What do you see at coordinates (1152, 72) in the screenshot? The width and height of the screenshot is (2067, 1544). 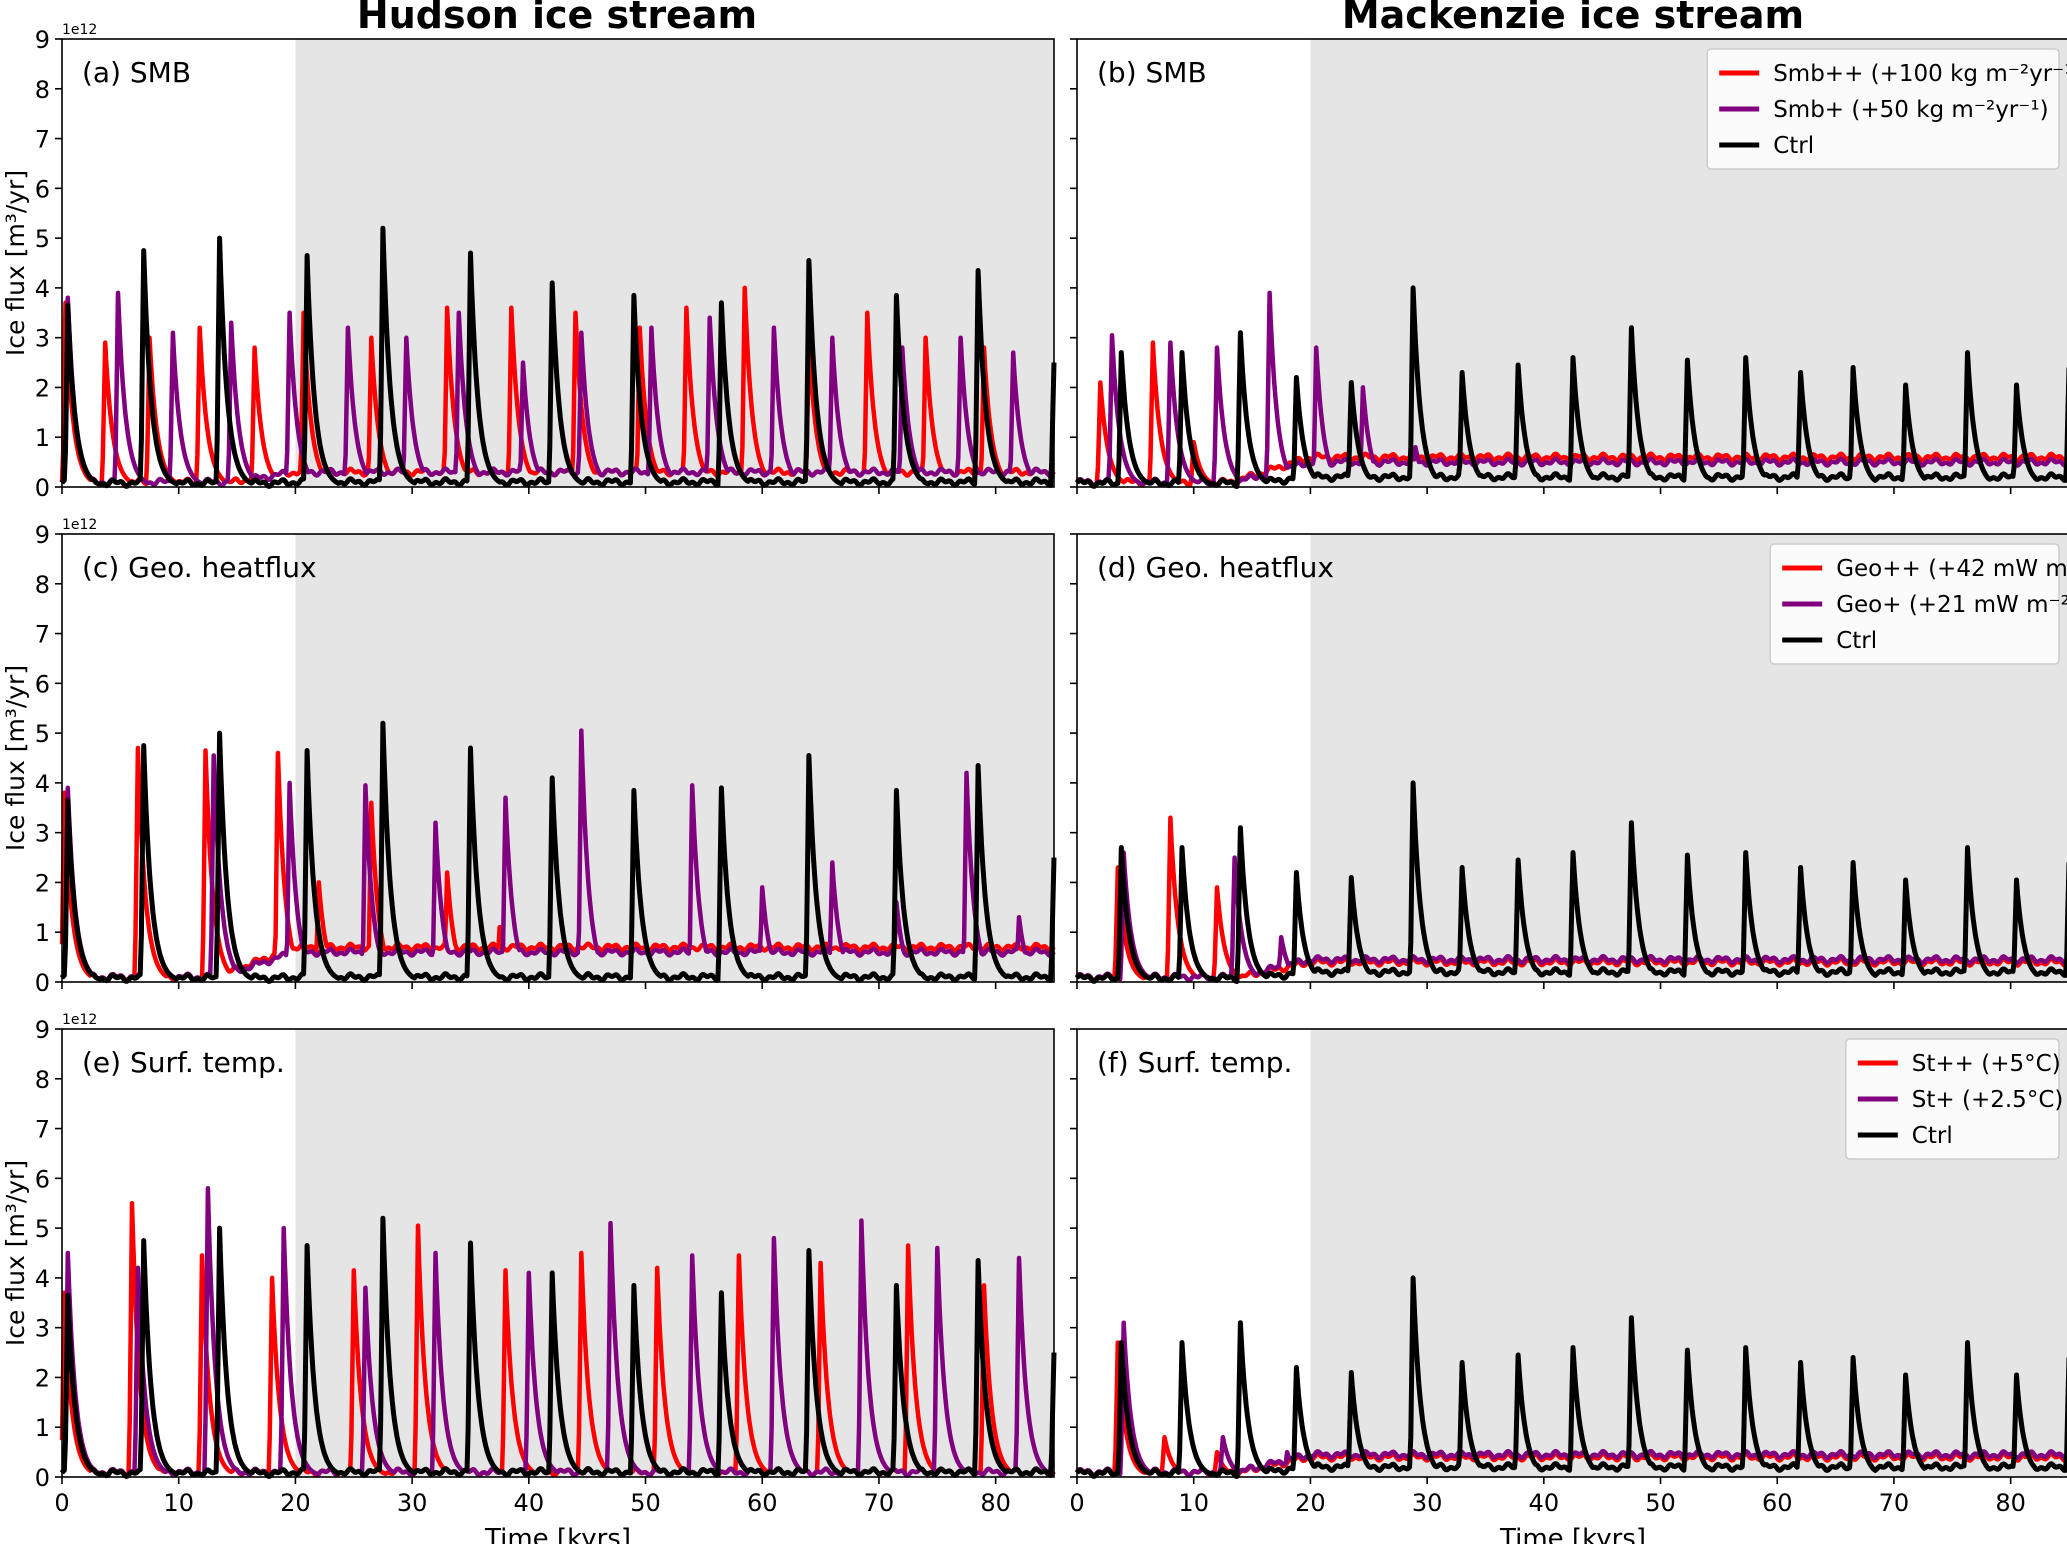 I see `panel-label: (b) SMB` at bounding box center [1152, 72].